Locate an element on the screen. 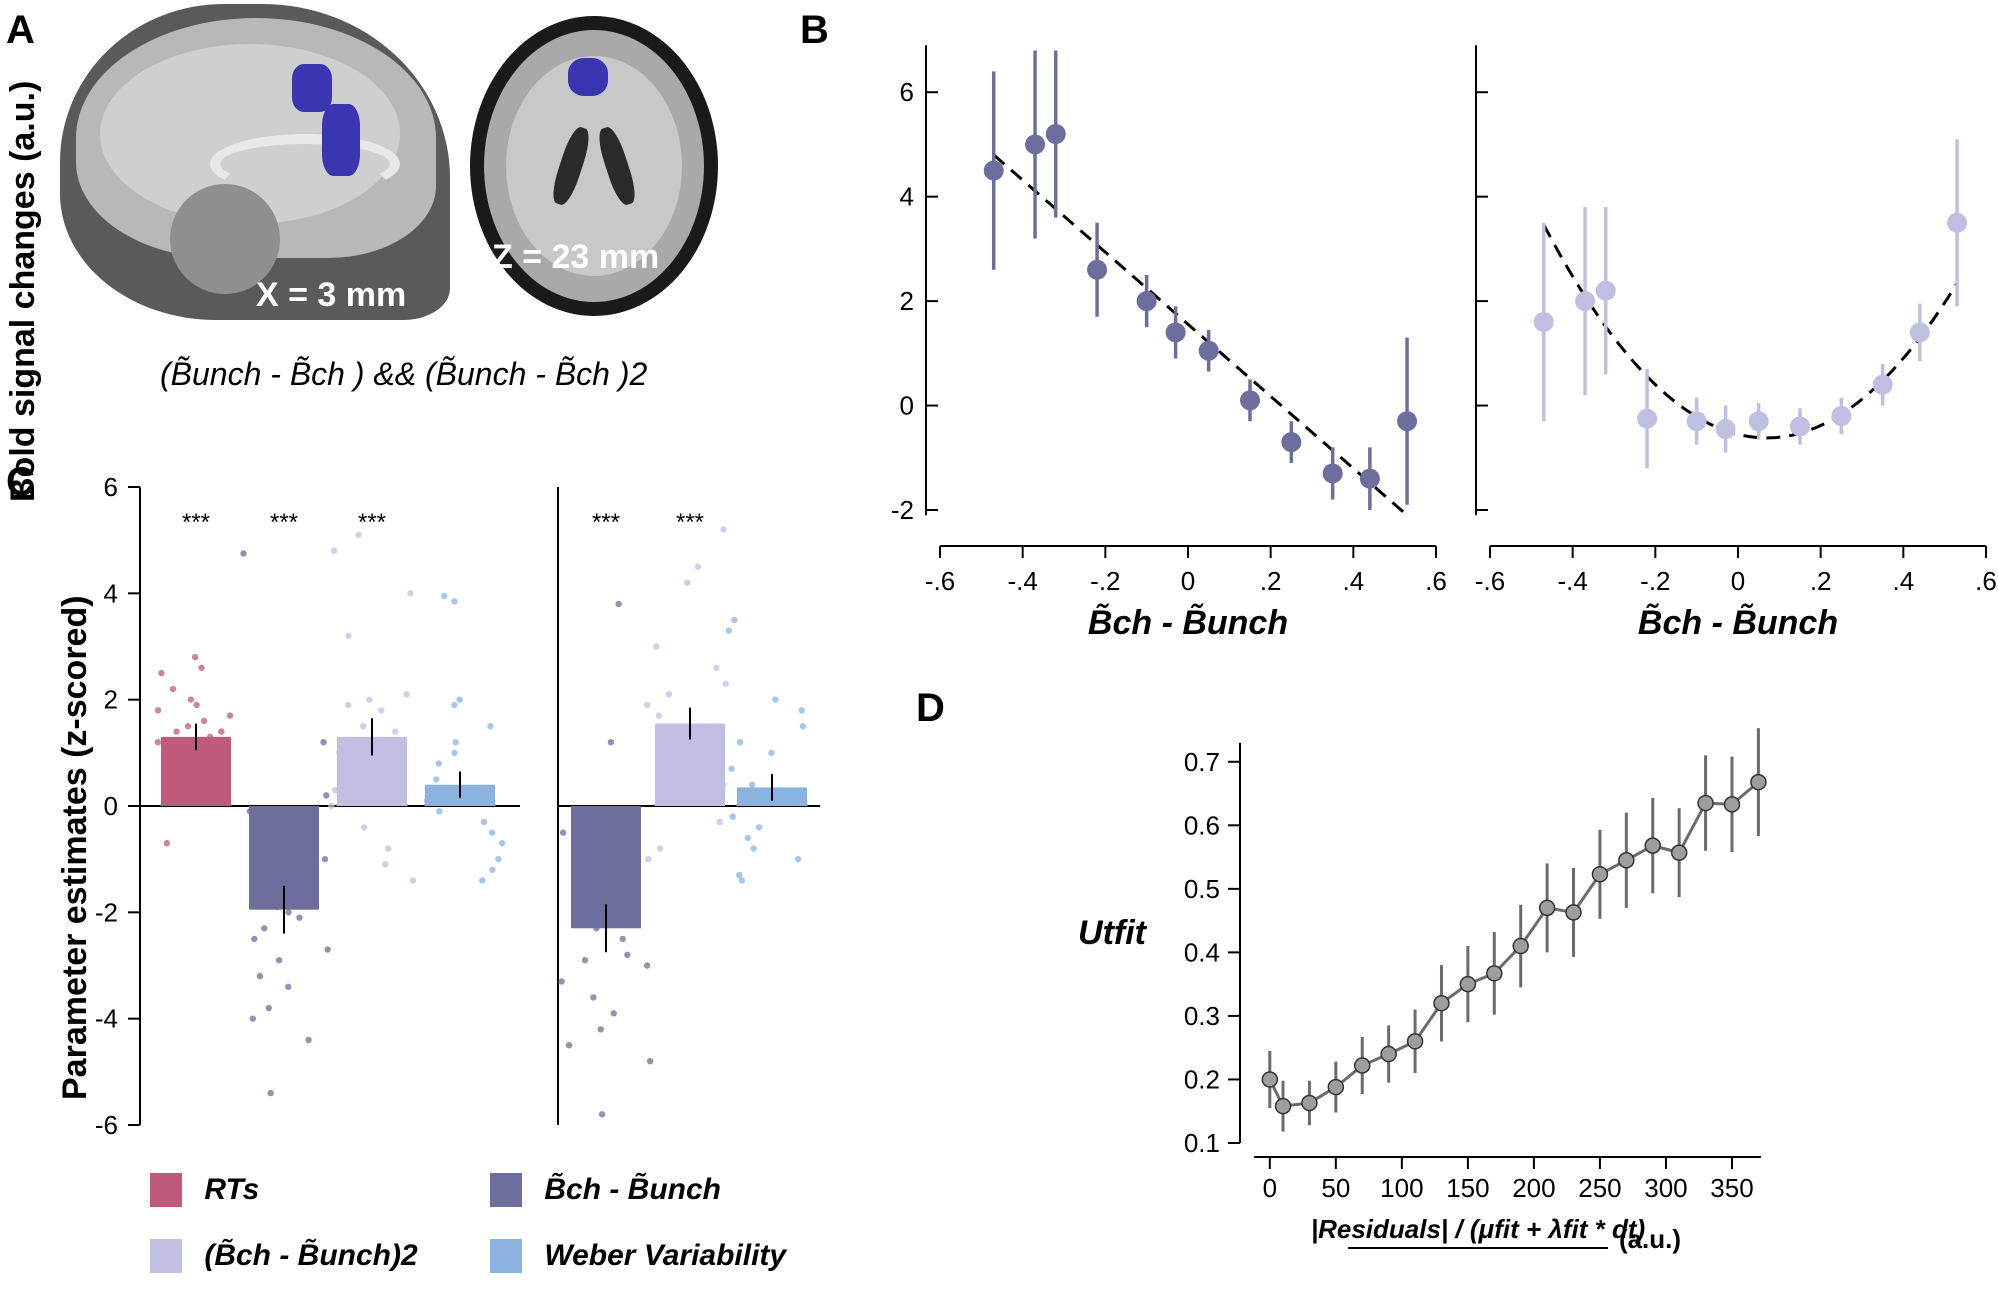 The height and width of the screenshot is (1299, 1998). d-x-axis-unit: (a.u.) is located at coordinates (1650, 1239).